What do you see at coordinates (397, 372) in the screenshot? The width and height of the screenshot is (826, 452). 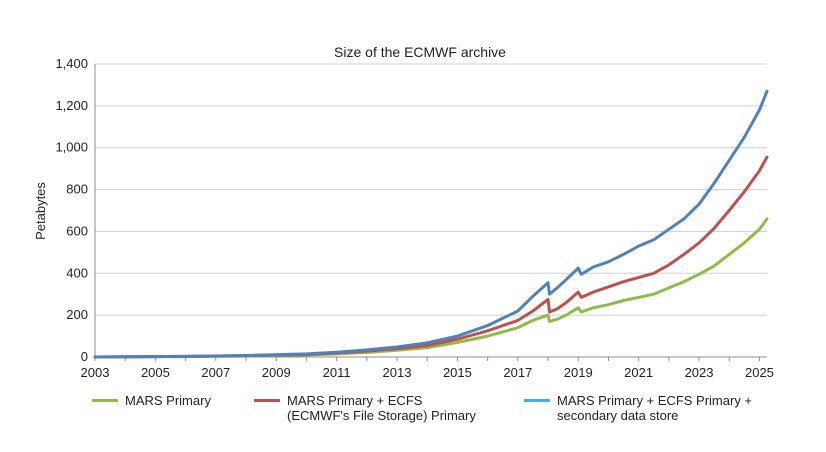 I see `x-tick-label-2013: 2013` at bounding box center [397, 372].